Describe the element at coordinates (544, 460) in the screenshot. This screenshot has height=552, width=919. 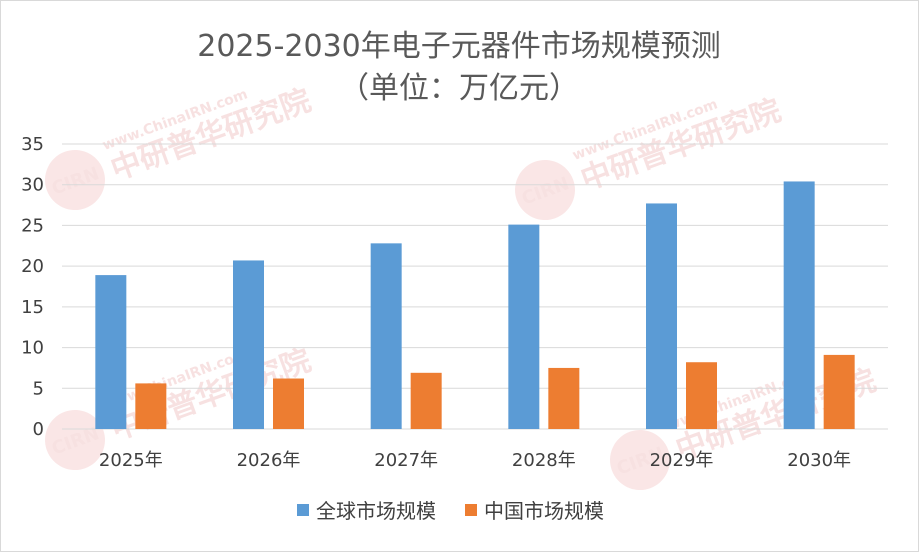
I see `x-tick-label: 2028年` at that location.